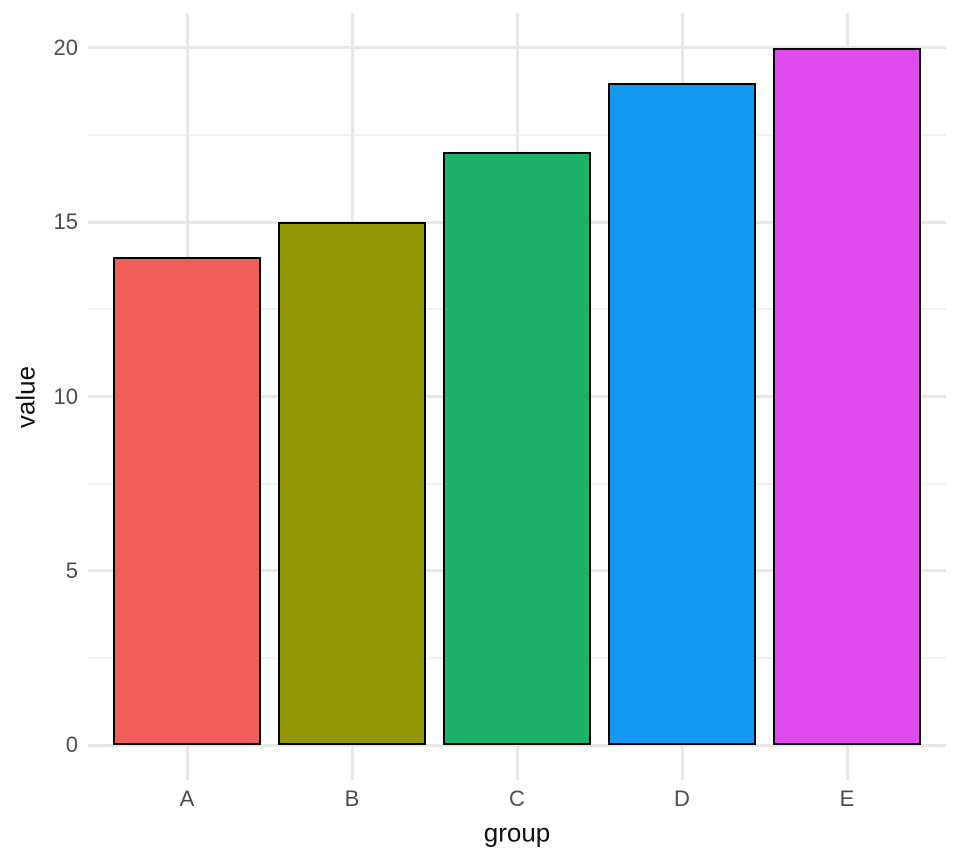  Describe the element at coordinates (187, 798) in the screenshot. I see `x-tick-label-A: A` at that location.